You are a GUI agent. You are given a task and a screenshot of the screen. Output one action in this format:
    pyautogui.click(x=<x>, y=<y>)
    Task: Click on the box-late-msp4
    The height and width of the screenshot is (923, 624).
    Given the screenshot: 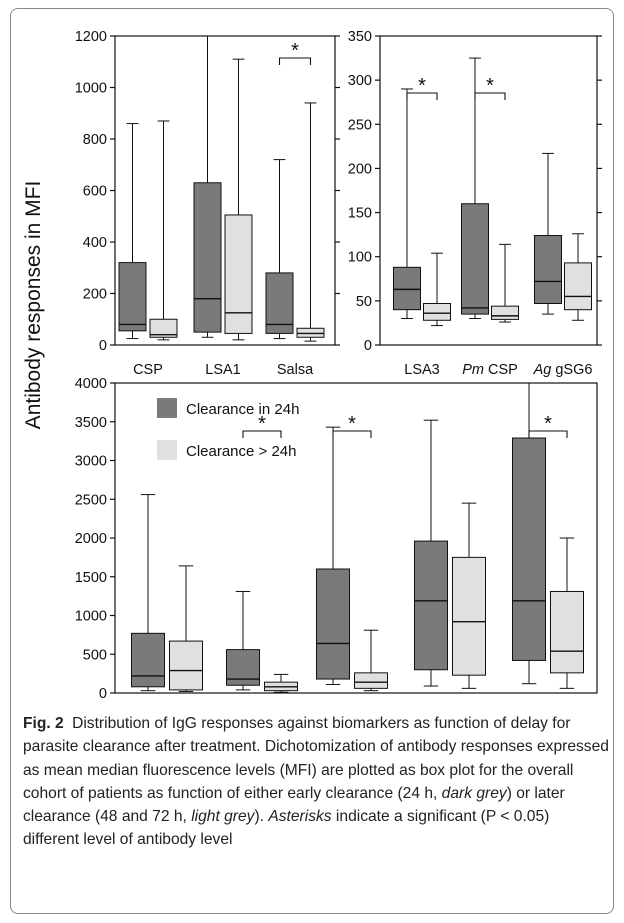 What is the action you would take?
    pyautogui.click(x=567, y=613)
    